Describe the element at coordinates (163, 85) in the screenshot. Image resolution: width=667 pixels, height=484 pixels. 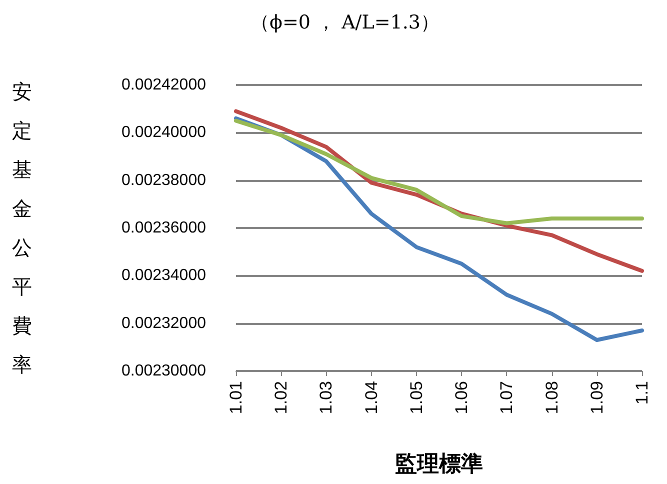
I see `y-tick-label: 0.00242000` at that location.